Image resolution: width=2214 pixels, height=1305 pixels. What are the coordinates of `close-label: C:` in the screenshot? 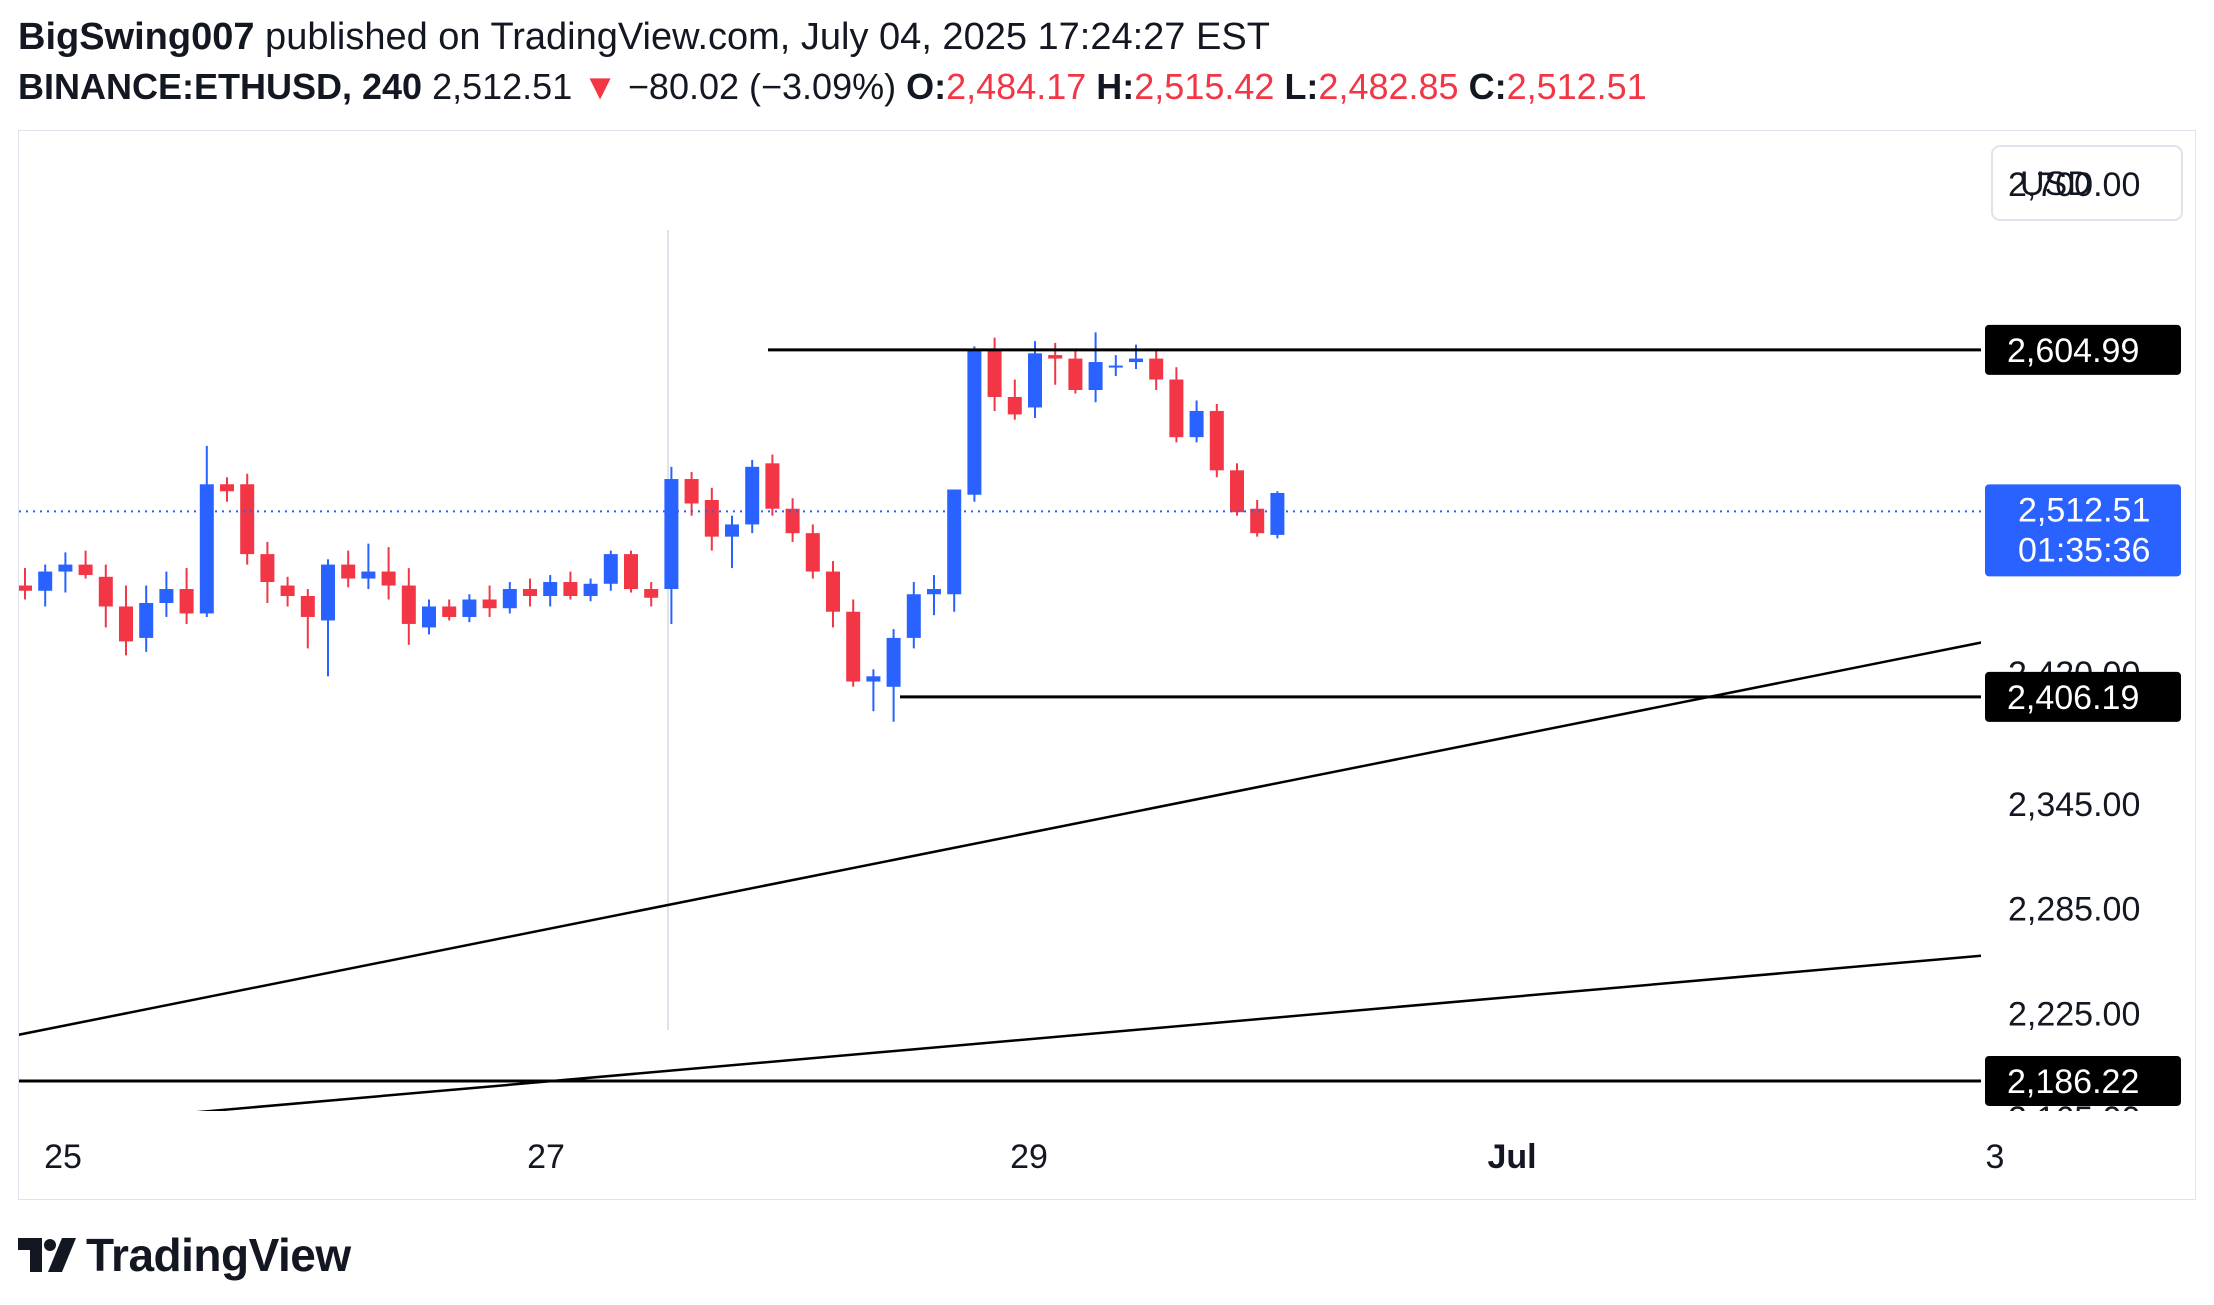 It's located at (1487, 86).